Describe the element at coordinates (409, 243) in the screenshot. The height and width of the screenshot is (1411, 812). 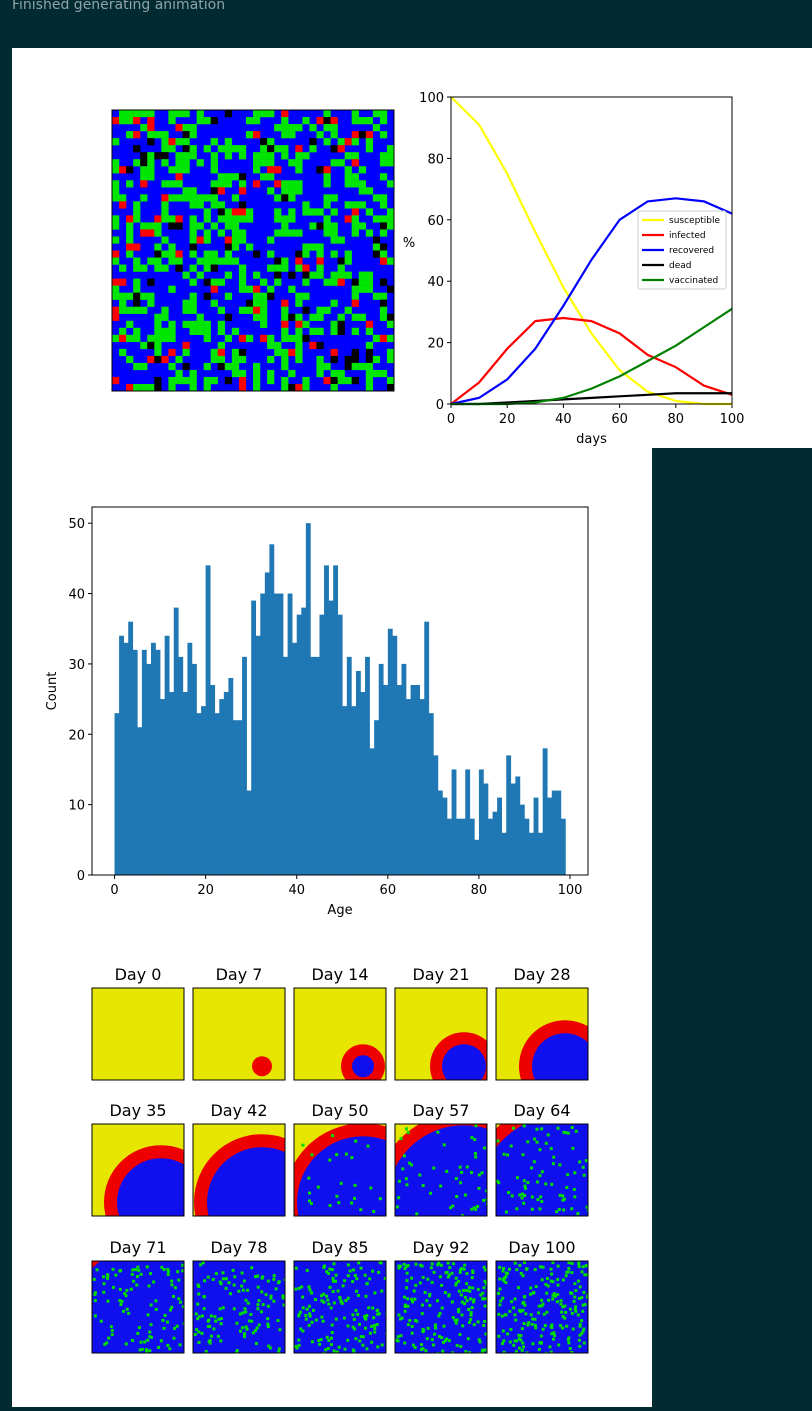
I see `y-axis-label: %` at that location.